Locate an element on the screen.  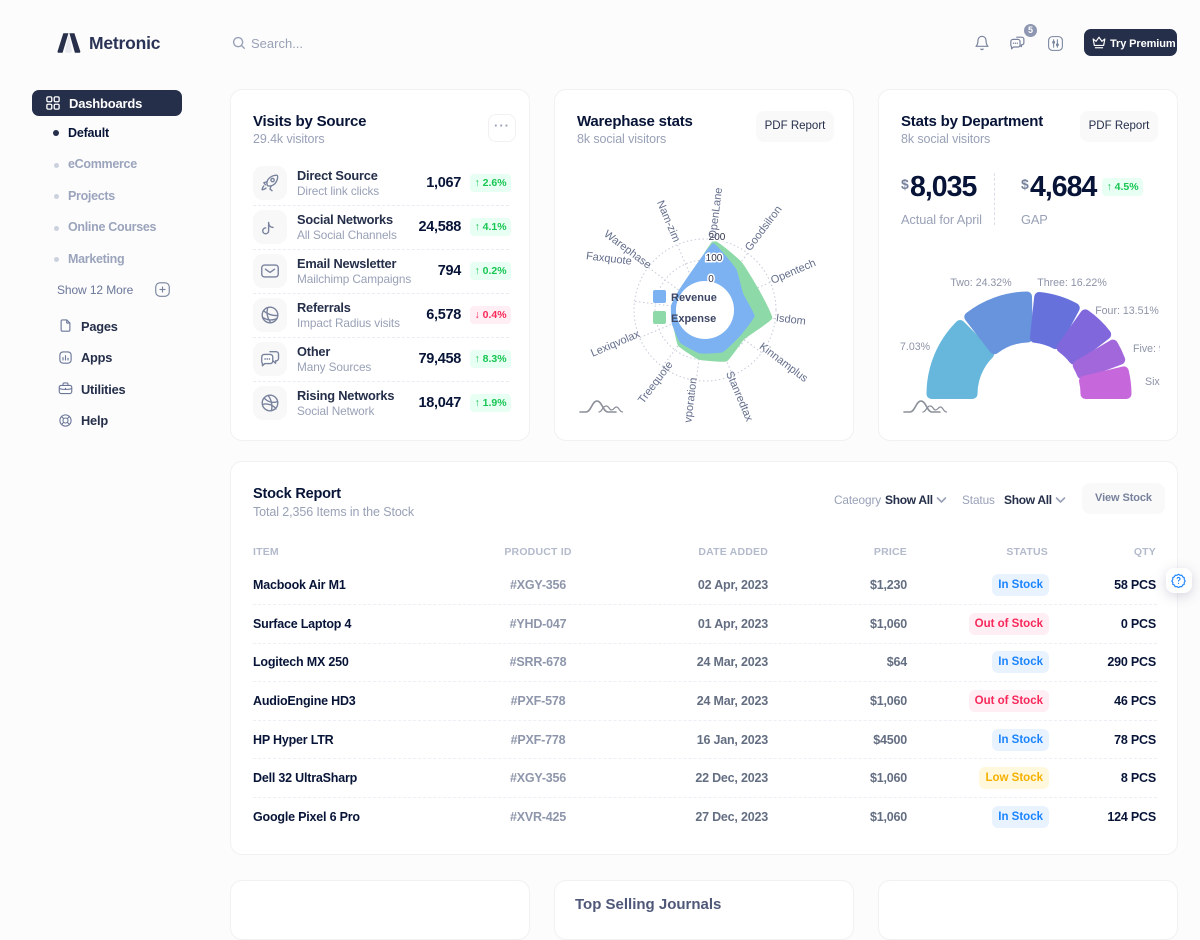
svg-text: Six: 9.46% is located at coordinates (1152, 382).